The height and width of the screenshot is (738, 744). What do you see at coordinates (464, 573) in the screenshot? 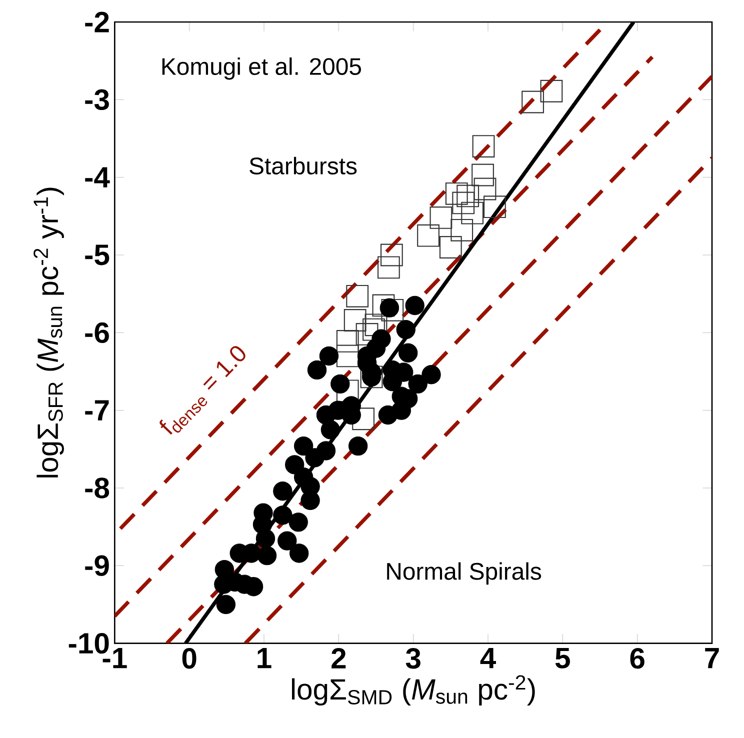
I see `annotation: Normal Spirals` at bounding box center [464, 573].